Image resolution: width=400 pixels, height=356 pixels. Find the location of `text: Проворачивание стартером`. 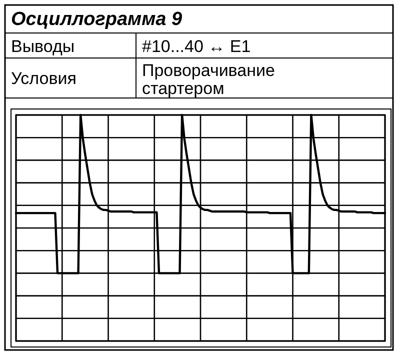

text: Проворачивание стартером is located at coordinates (208, 79).